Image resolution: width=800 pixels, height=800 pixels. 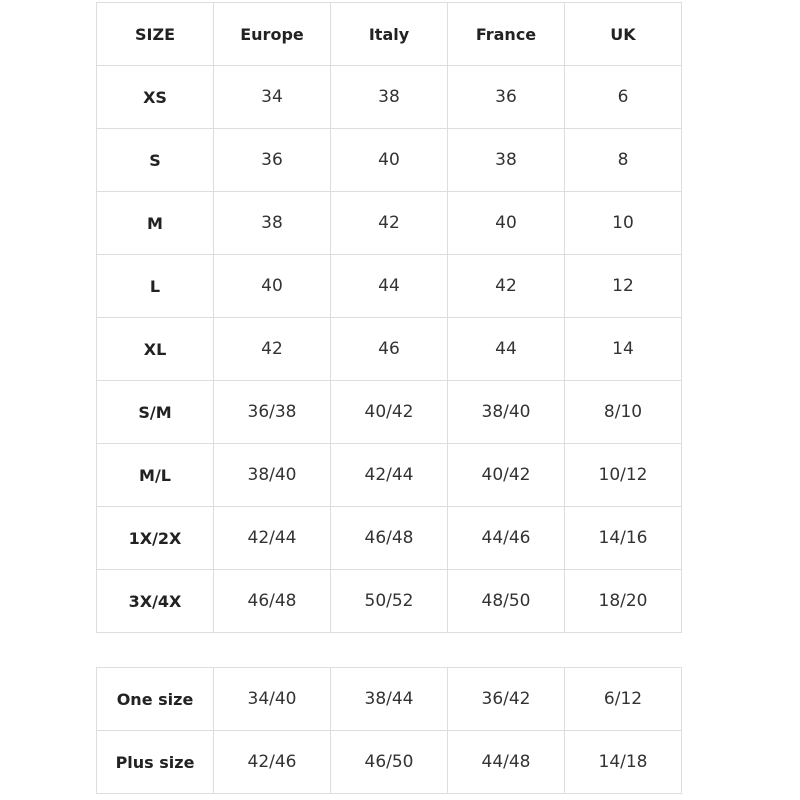 I want to click on header-cell: Europe, so click(x=272, y=34).